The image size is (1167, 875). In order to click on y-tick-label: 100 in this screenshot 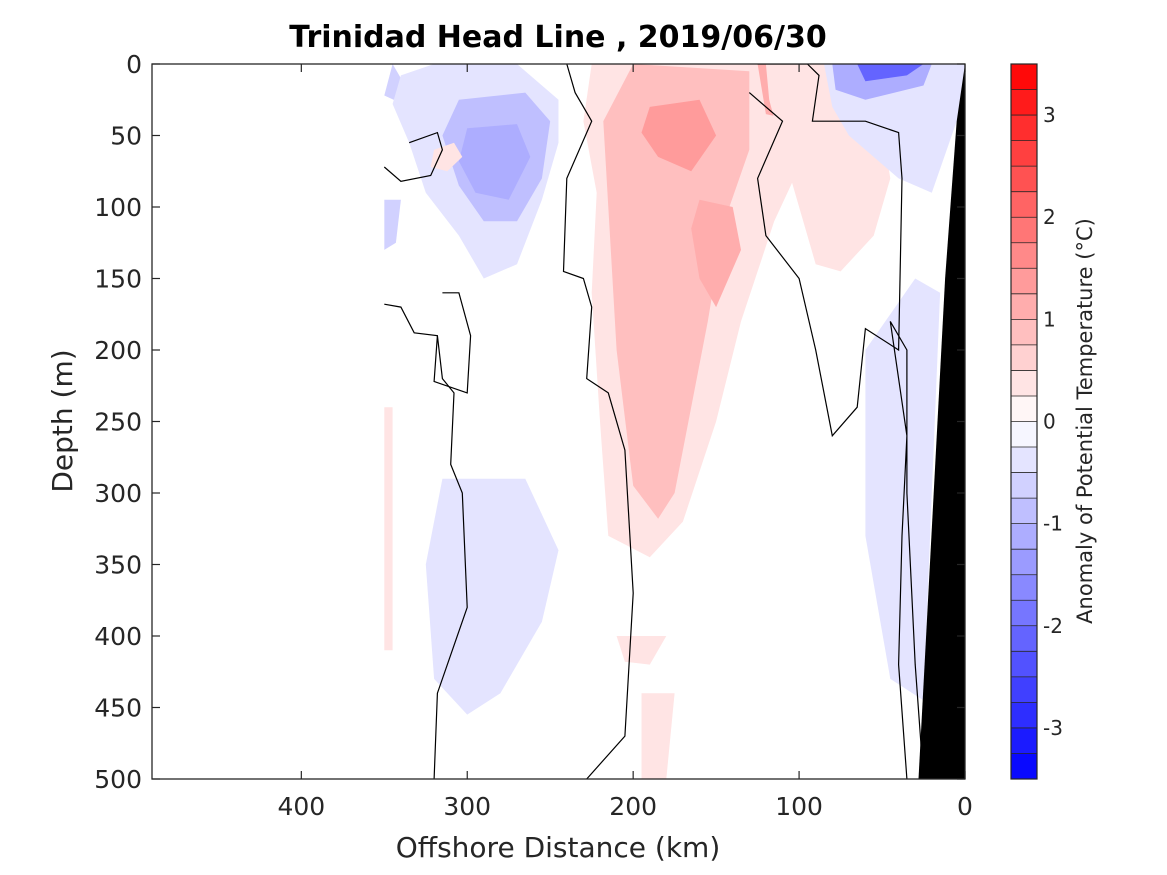, I will do `click(118, 207)`.